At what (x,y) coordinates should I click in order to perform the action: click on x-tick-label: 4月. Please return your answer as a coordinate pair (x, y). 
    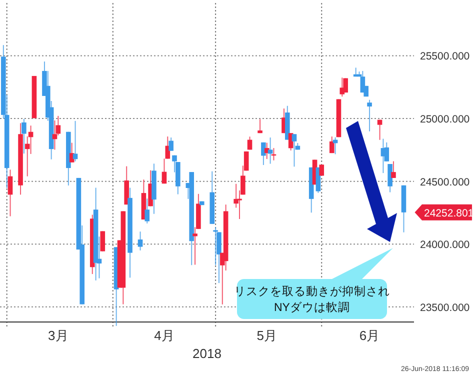
    Looking at the image, I should click on (164, 335).